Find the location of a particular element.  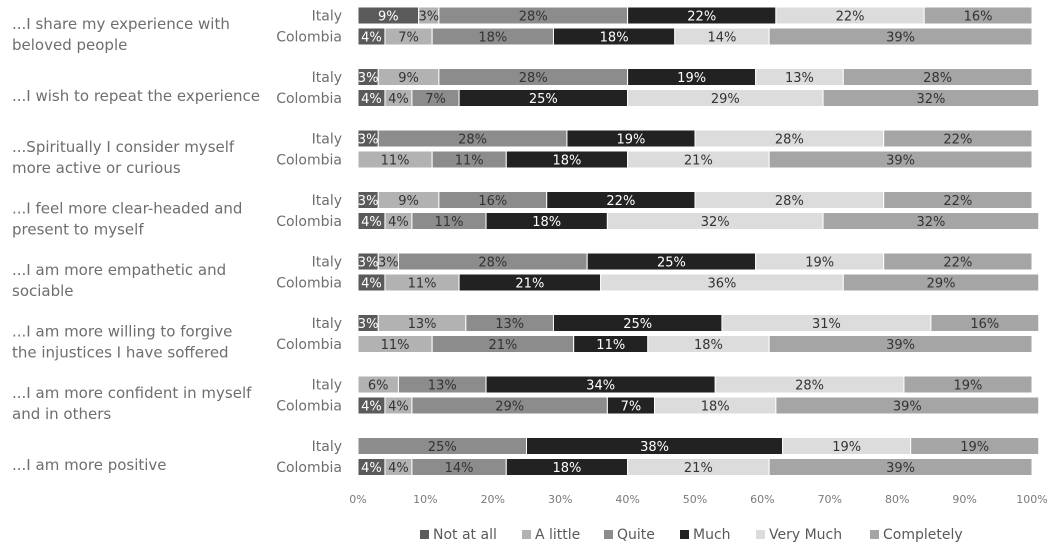

legend-label: Quite is located at coordinates (636, 535).